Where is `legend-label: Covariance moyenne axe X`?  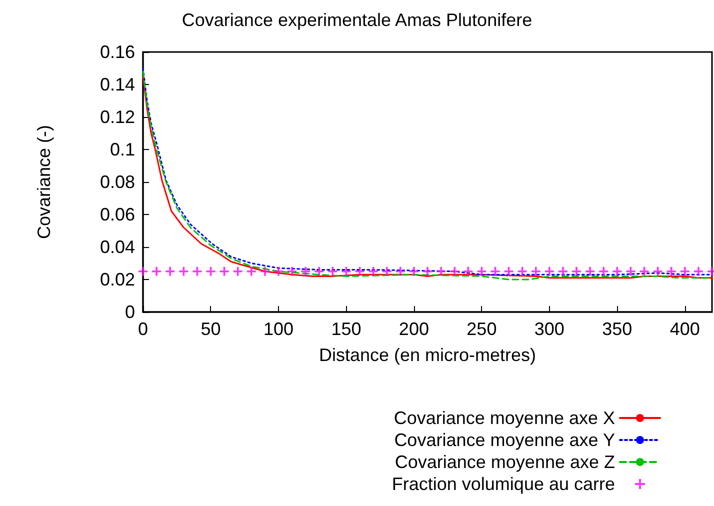 legend-label: Covariance moyenne axe X is located at coordinates (504, 418).